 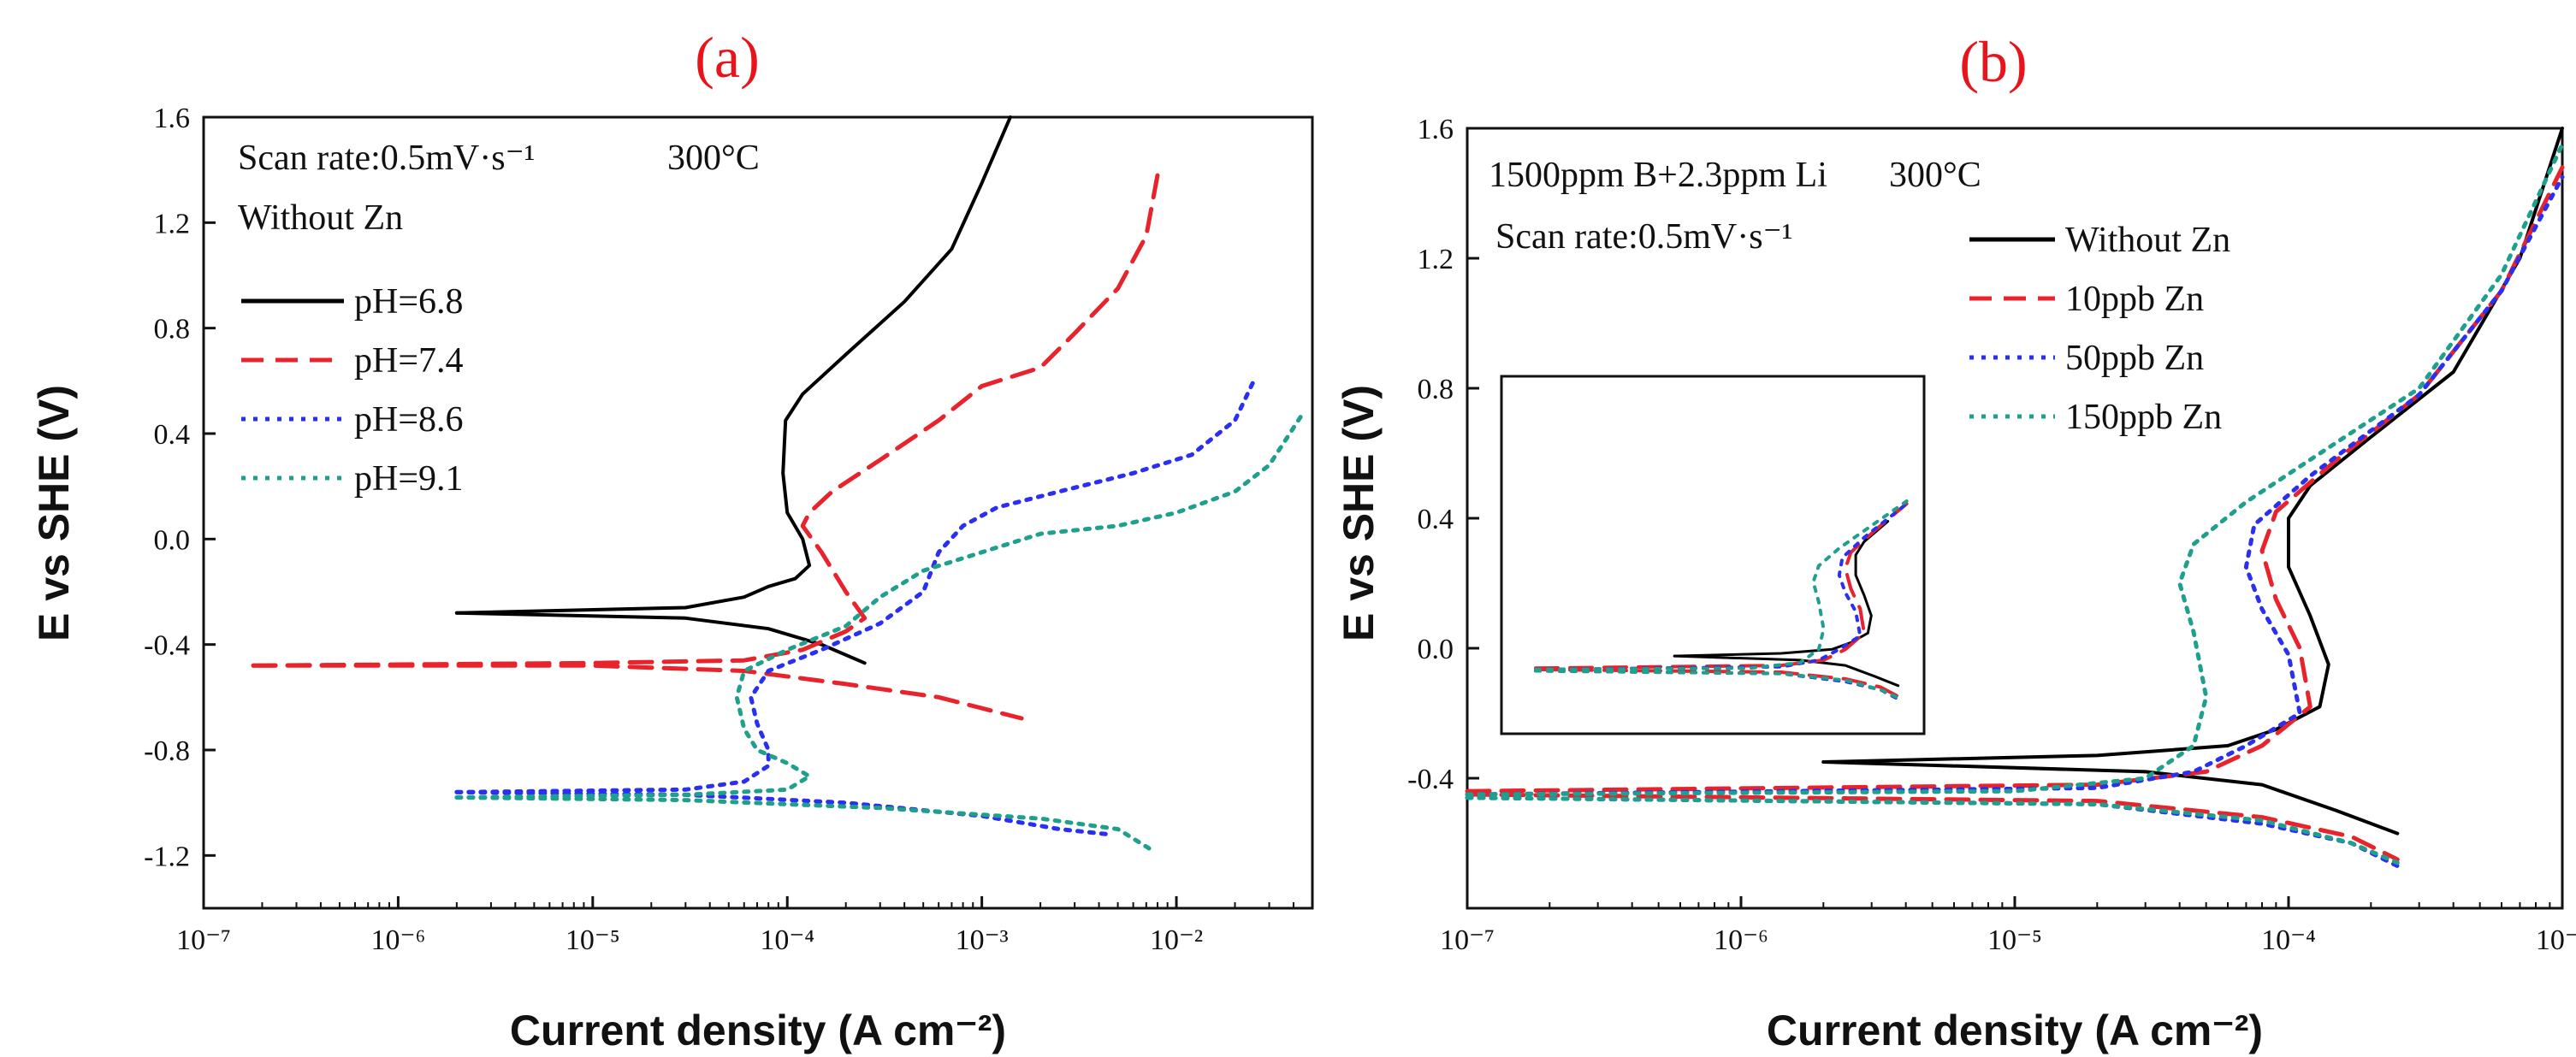 I want to click on y-axis-title-b: E vs SHE (V), so click(x=1359, y=513).